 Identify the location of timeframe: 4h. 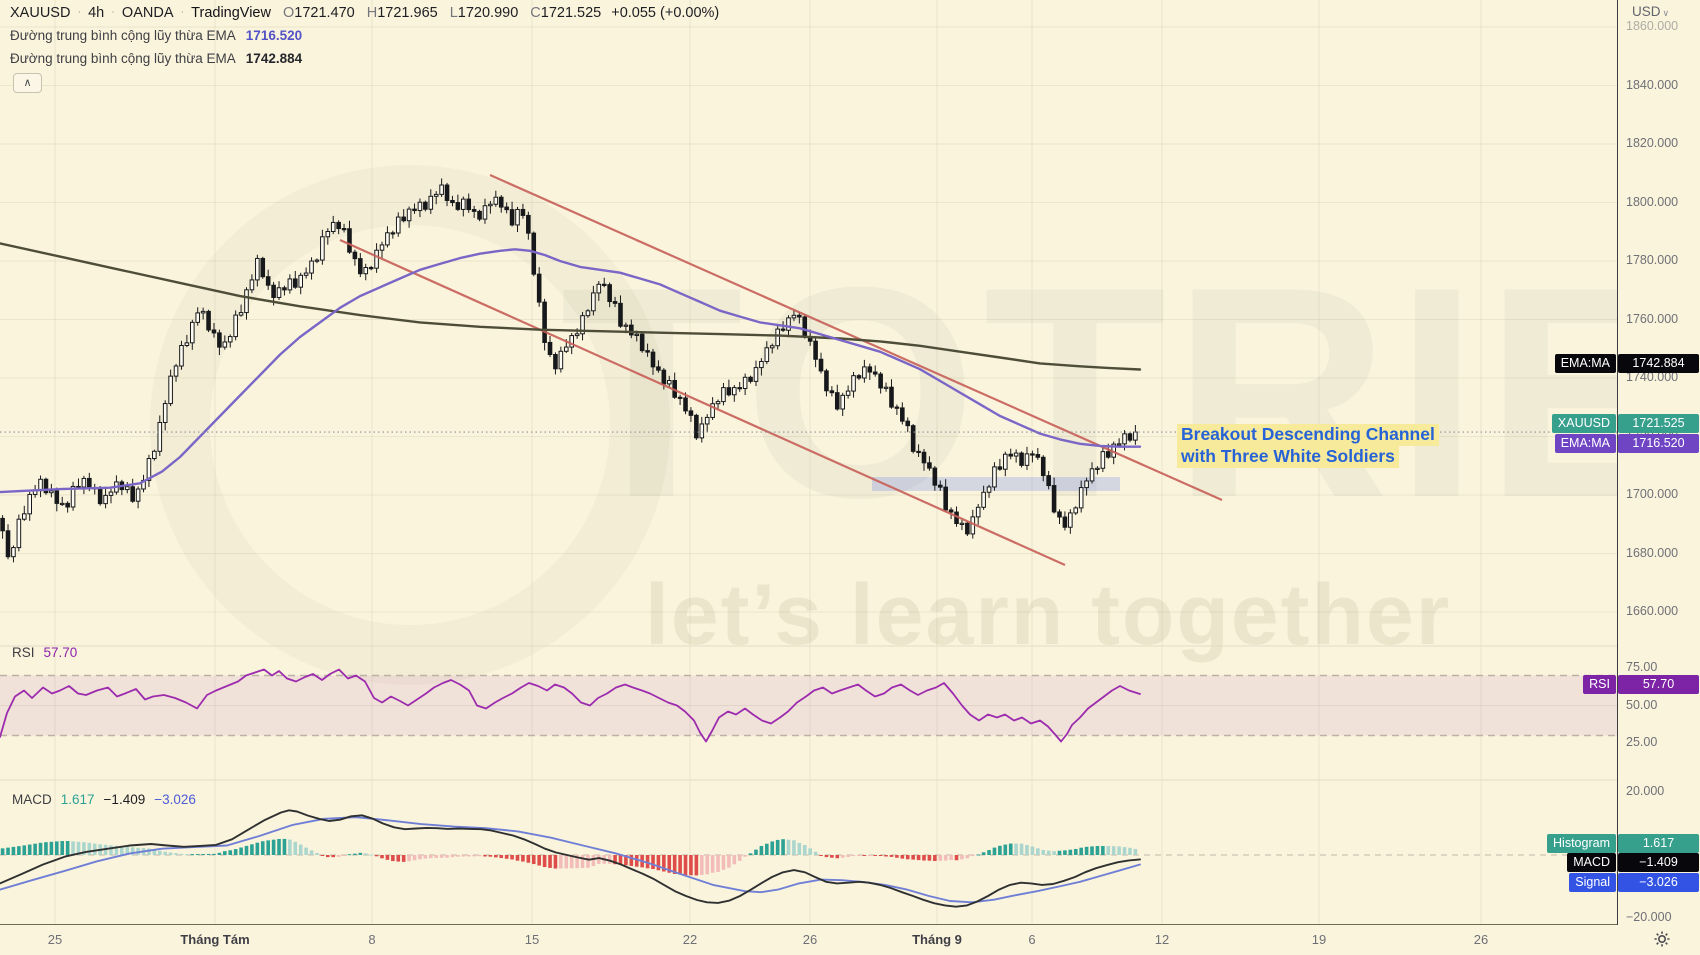
(96, 13).